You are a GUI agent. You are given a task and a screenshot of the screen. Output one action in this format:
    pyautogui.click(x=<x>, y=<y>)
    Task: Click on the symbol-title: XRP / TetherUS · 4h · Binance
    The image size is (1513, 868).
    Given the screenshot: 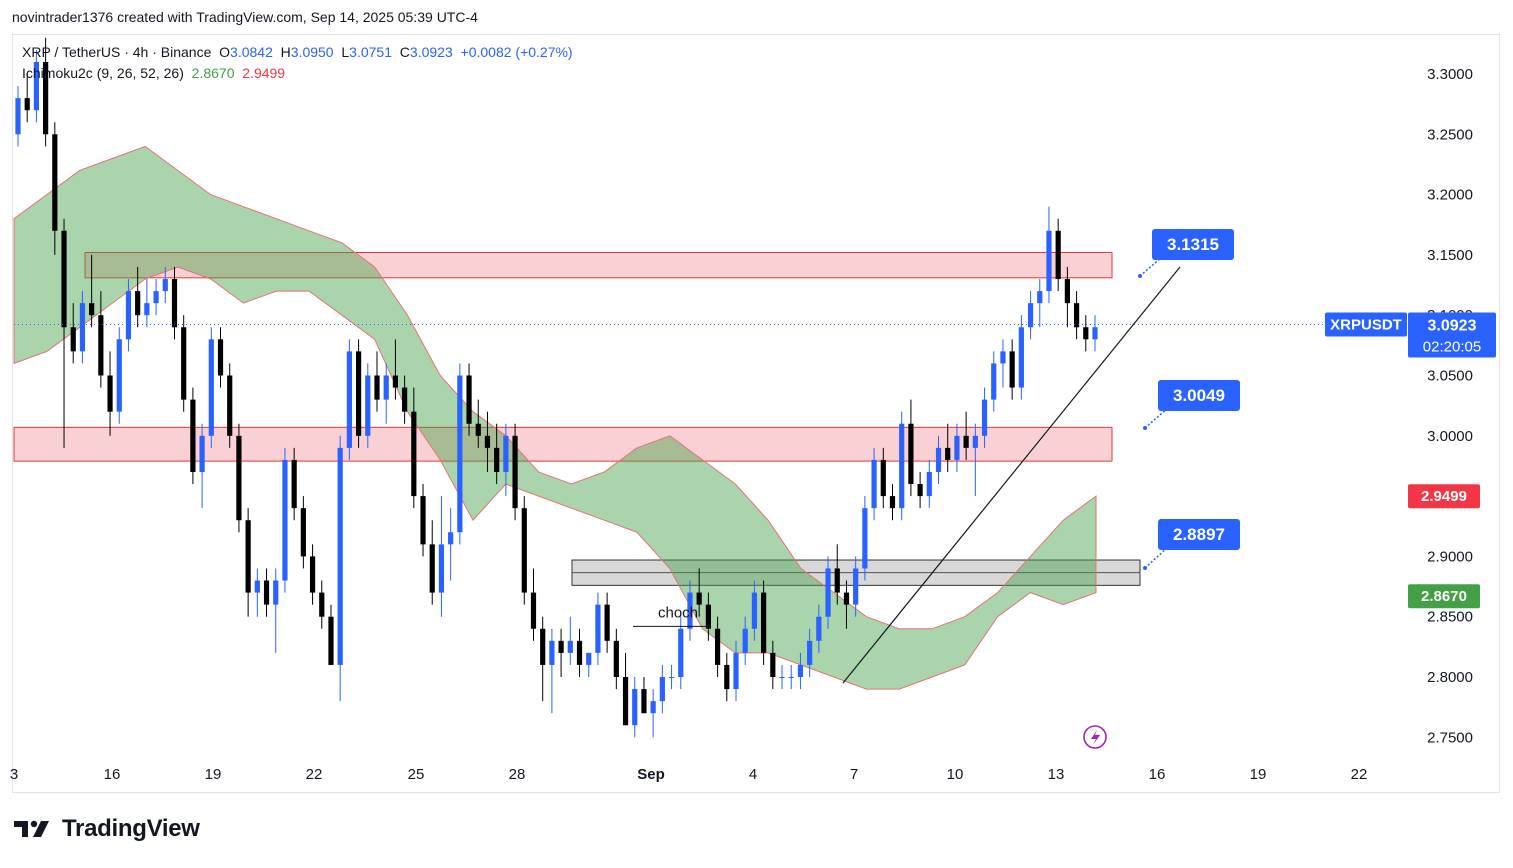 What is the action you would take?
    pyautogui.click(x=117, y=52)
    